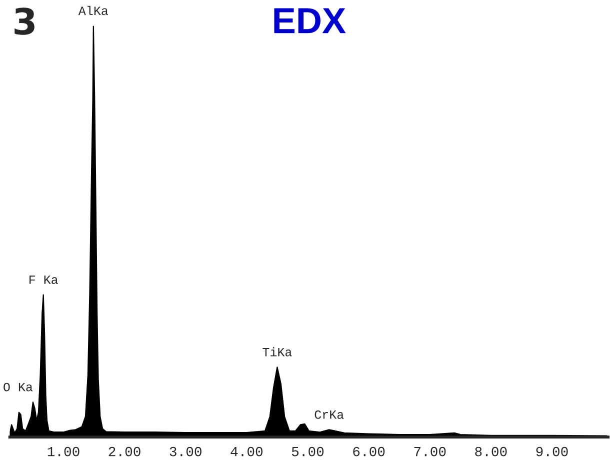 The height and width of the screenshot is (462, 610). I want to click on annotation: AlKa, so click(93, 11).